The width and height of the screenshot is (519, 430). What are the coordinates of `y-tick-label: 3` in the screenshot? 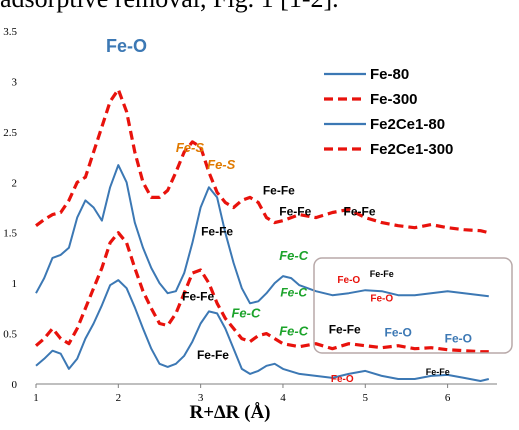 It's located at (15, 82).